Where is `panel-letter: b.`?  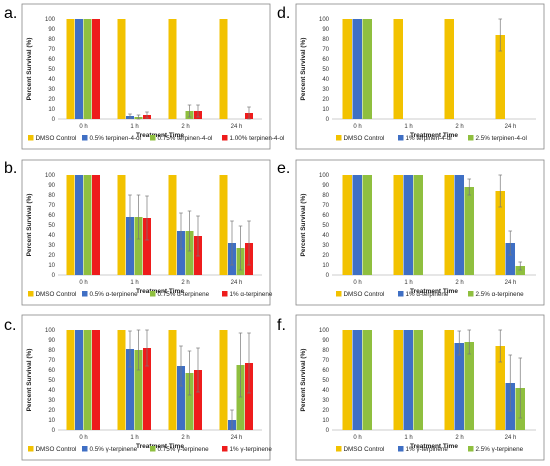
panel-letter: b. is located at coordinates (10, 168).